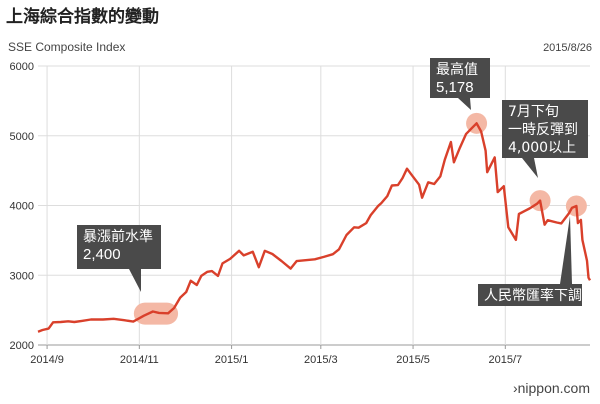 Image resolution: width=600 pixels, height=404 pixels. Describe the element at coordinates (22, 346) in the screenshot. I see `y-tick-label: 2000` at that location.